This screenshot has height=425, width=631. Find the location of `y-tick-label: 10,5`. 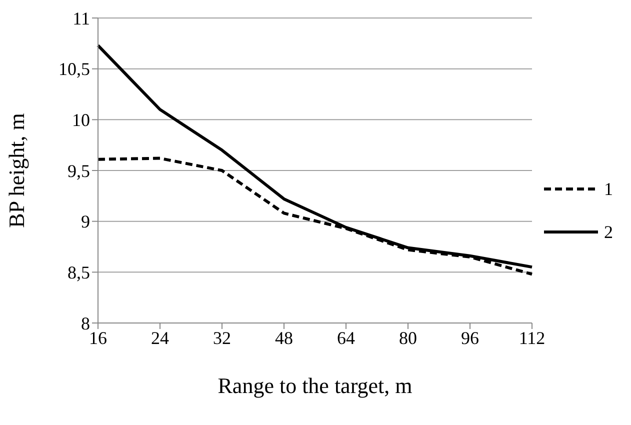

y-tick-label: 10,5 is located at coordinates (74, 69).